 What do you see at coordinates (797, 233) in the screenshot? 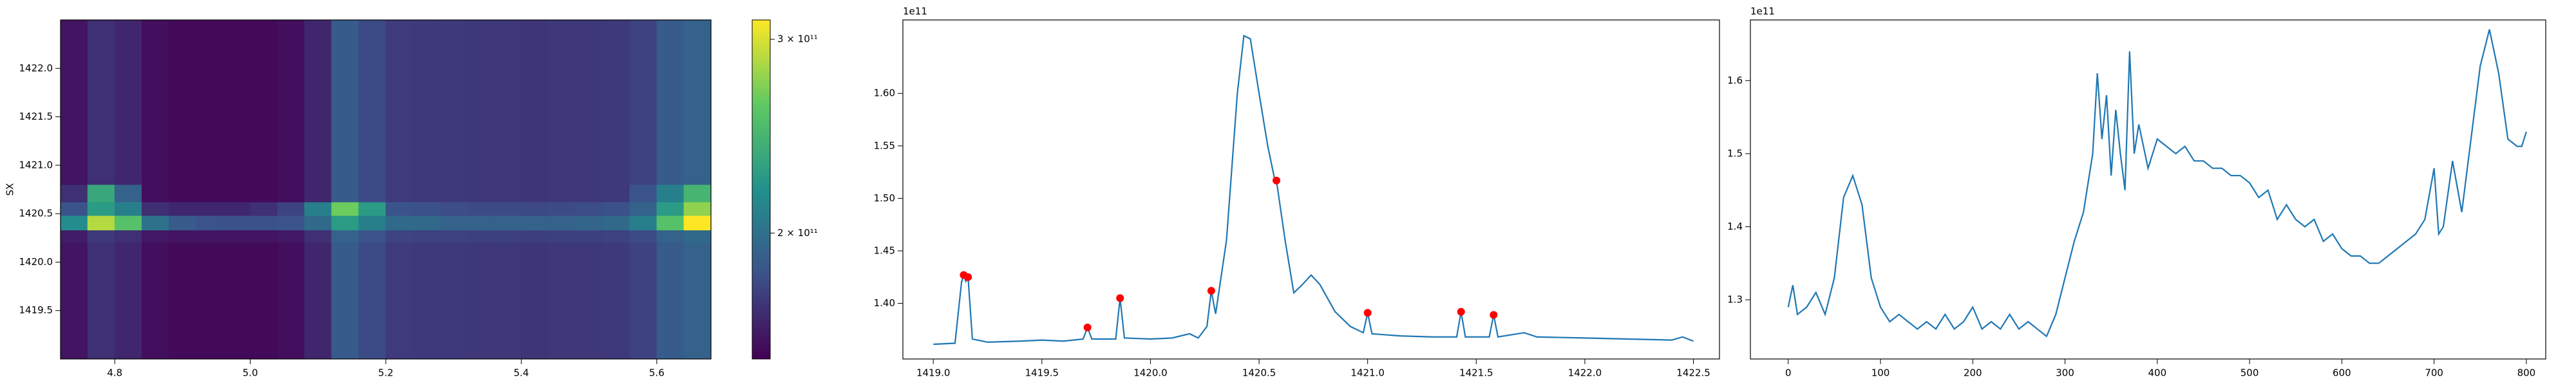
I see `colorbar-tick-label: 2 × 10¹¹` at bounding box center [797, 233].